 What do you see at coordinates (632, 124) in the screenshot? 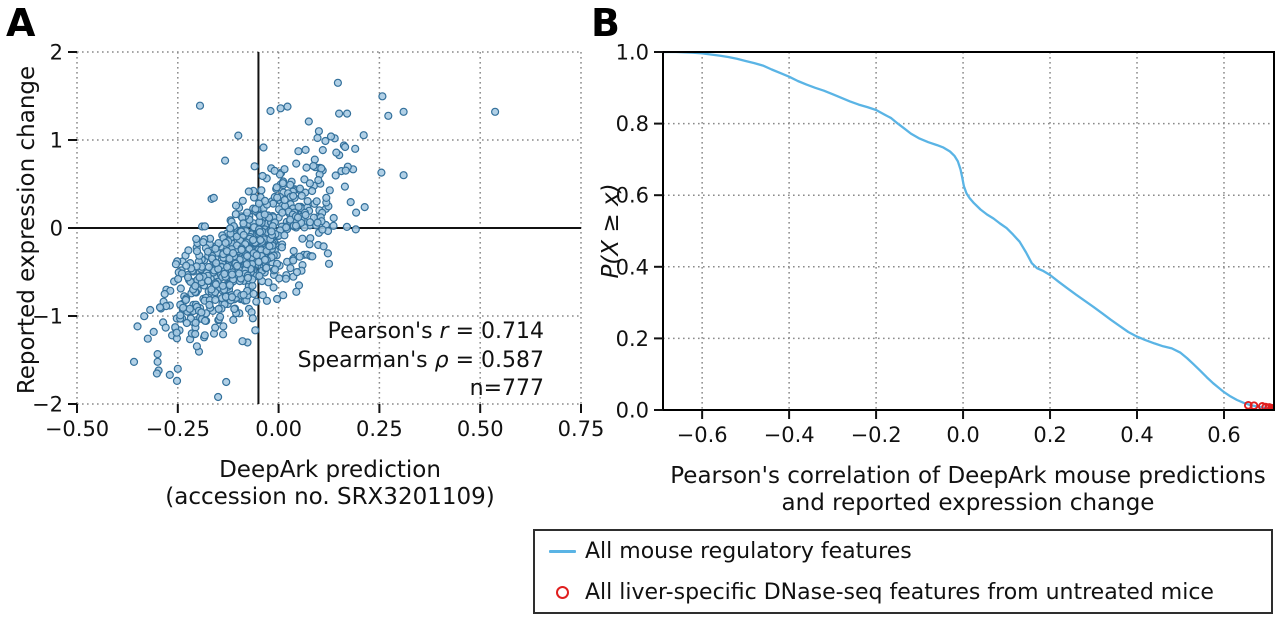
I see `panel-b-y-tick-label: 0.8` at bounding box center [632, 124].